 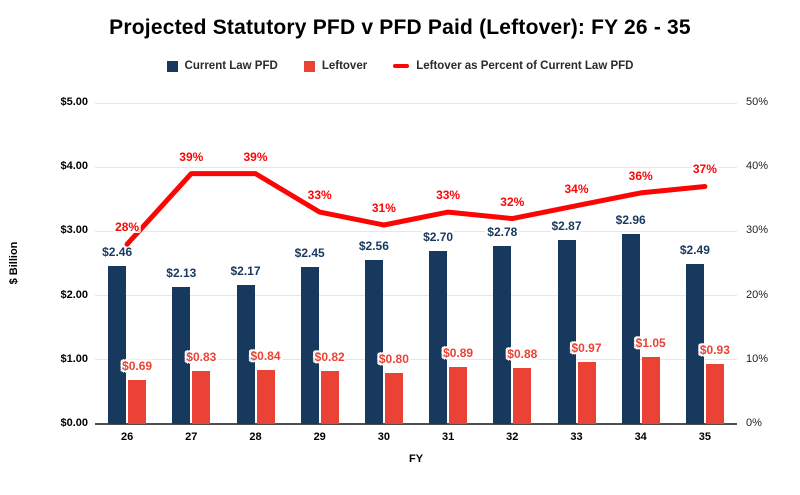 I want to click on y-axis-title: $ Billion, so click(x=14, y=263).